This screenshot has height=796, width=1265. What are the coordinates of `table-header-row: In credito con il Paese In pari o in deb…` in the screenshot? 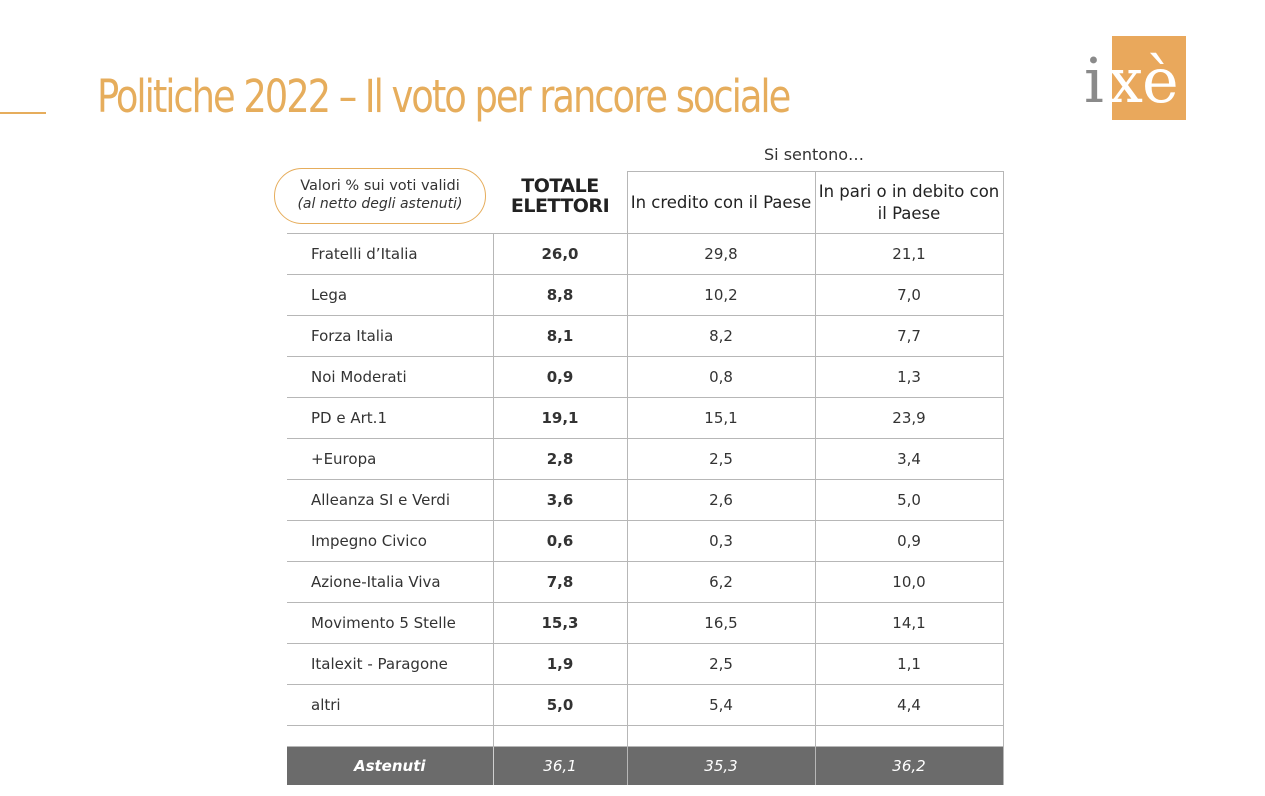 It's located at (645, 202).